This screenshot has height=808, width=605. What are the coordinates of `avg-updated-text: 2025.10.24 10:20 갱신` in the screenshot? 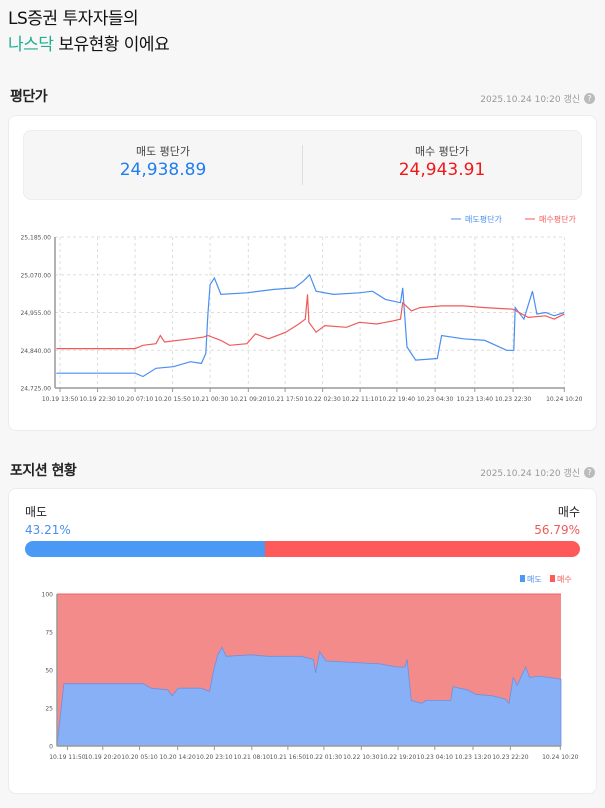 It's located at (530, 100).